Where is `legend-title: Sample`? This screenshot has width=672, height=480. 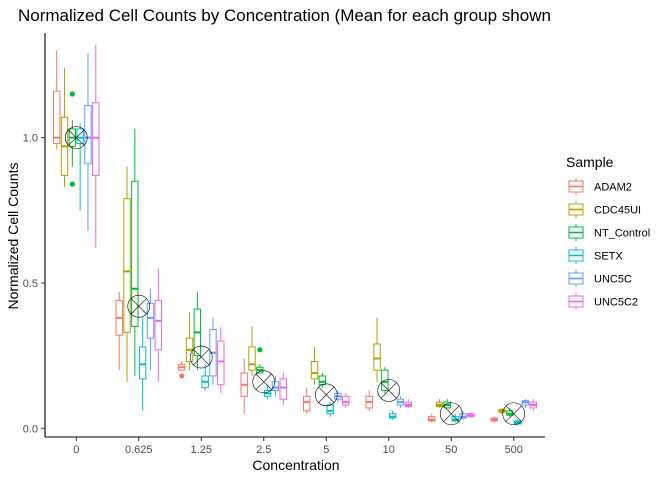
legend-title: Sample is located at coordinates (590, 162).